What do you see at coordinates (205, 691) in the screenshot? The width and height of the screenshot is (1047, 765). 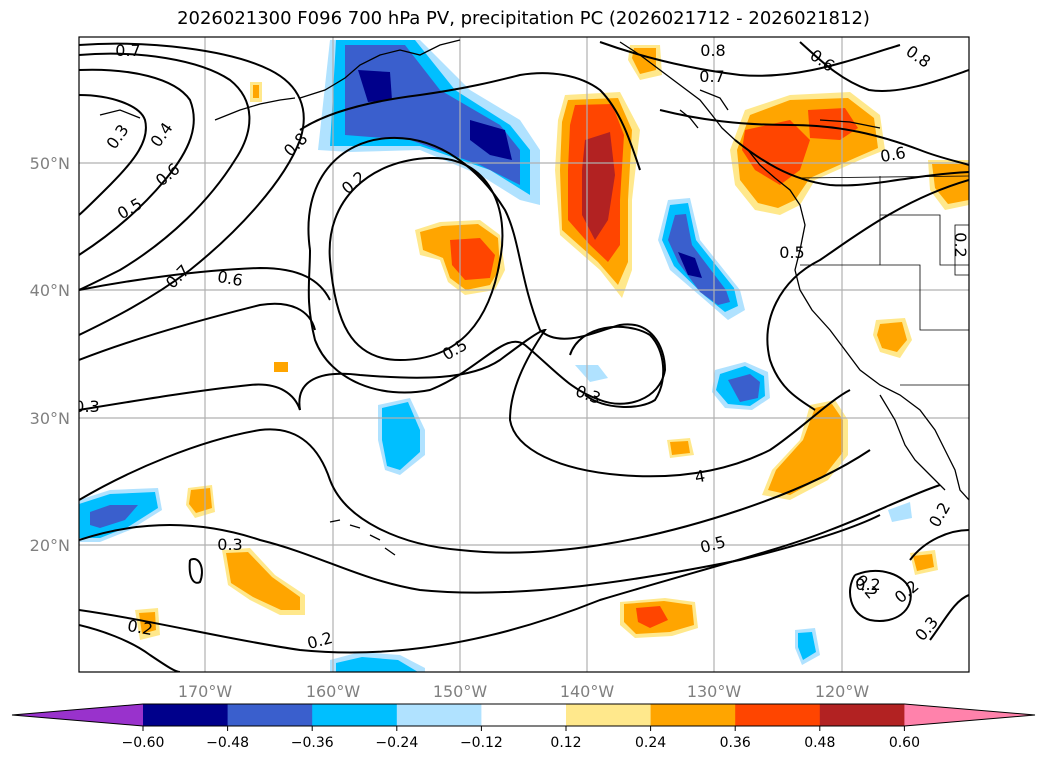 I see `lon-label: 170°W` at bounding box center [205, 691].